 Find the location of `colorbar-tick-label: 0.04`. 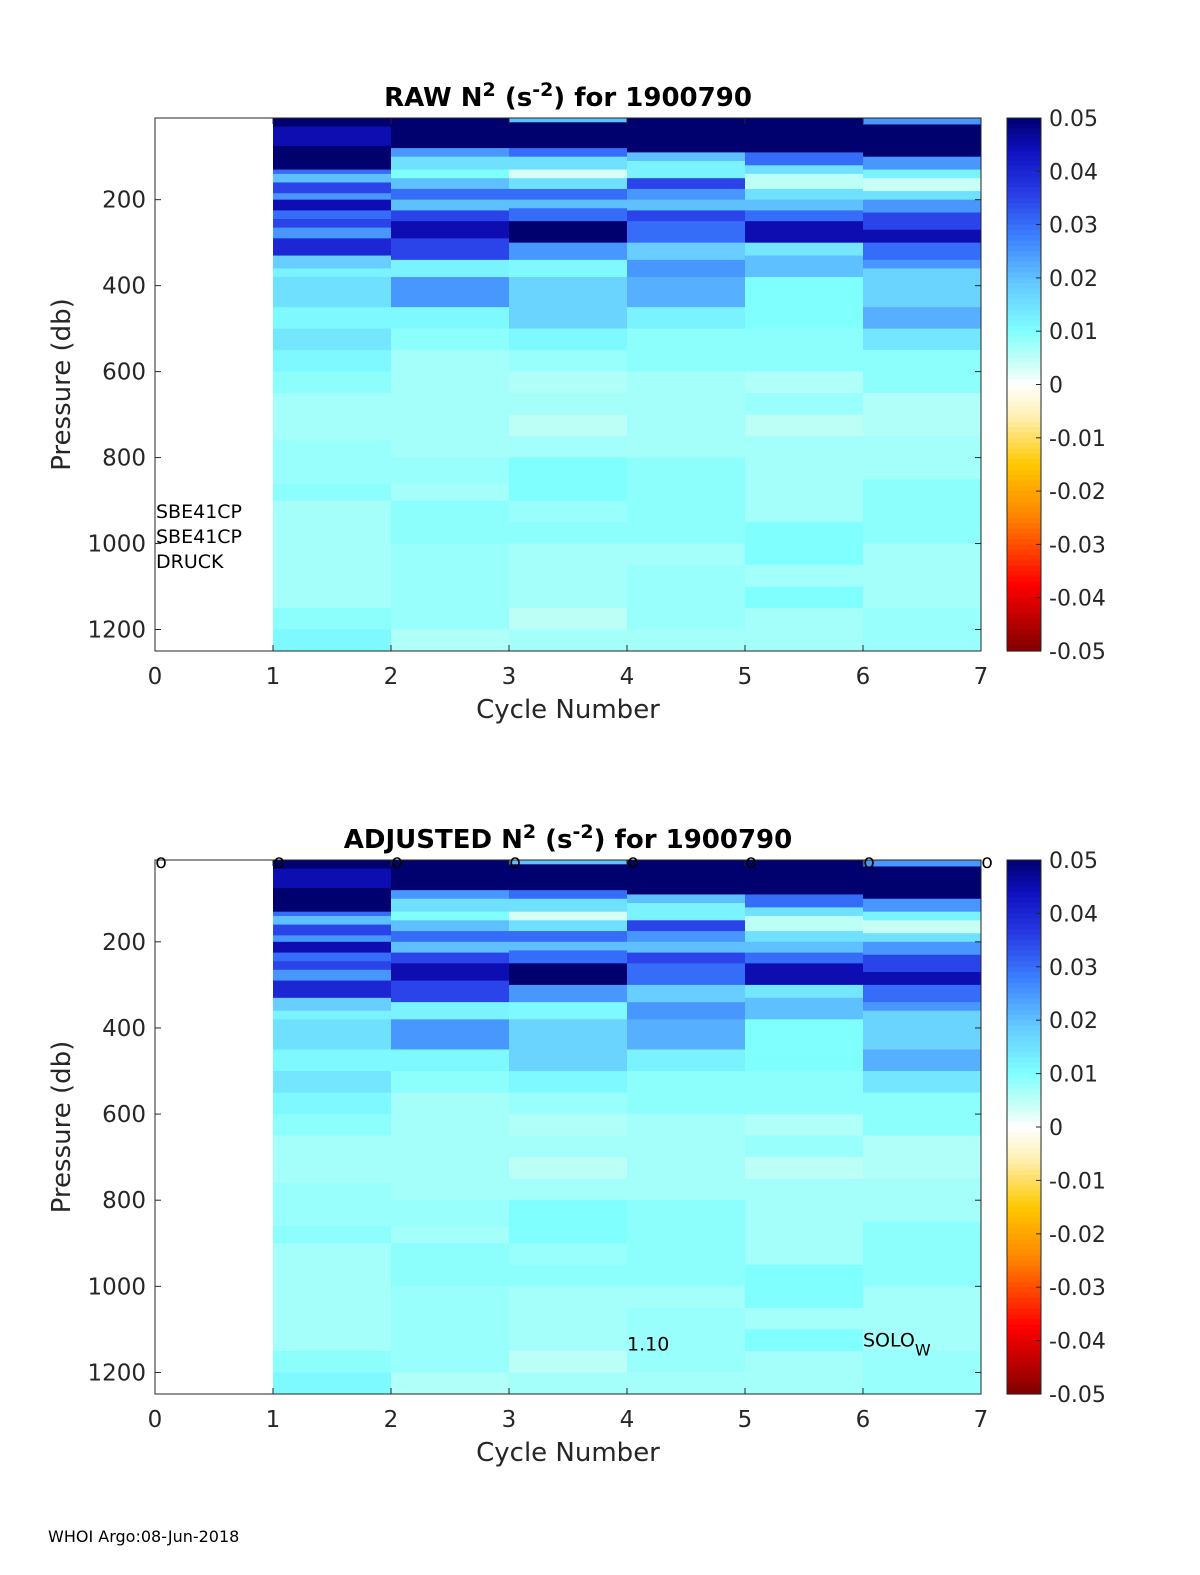

colorbar-tick-label: 0.04 is located at coordinates (1073, 172).